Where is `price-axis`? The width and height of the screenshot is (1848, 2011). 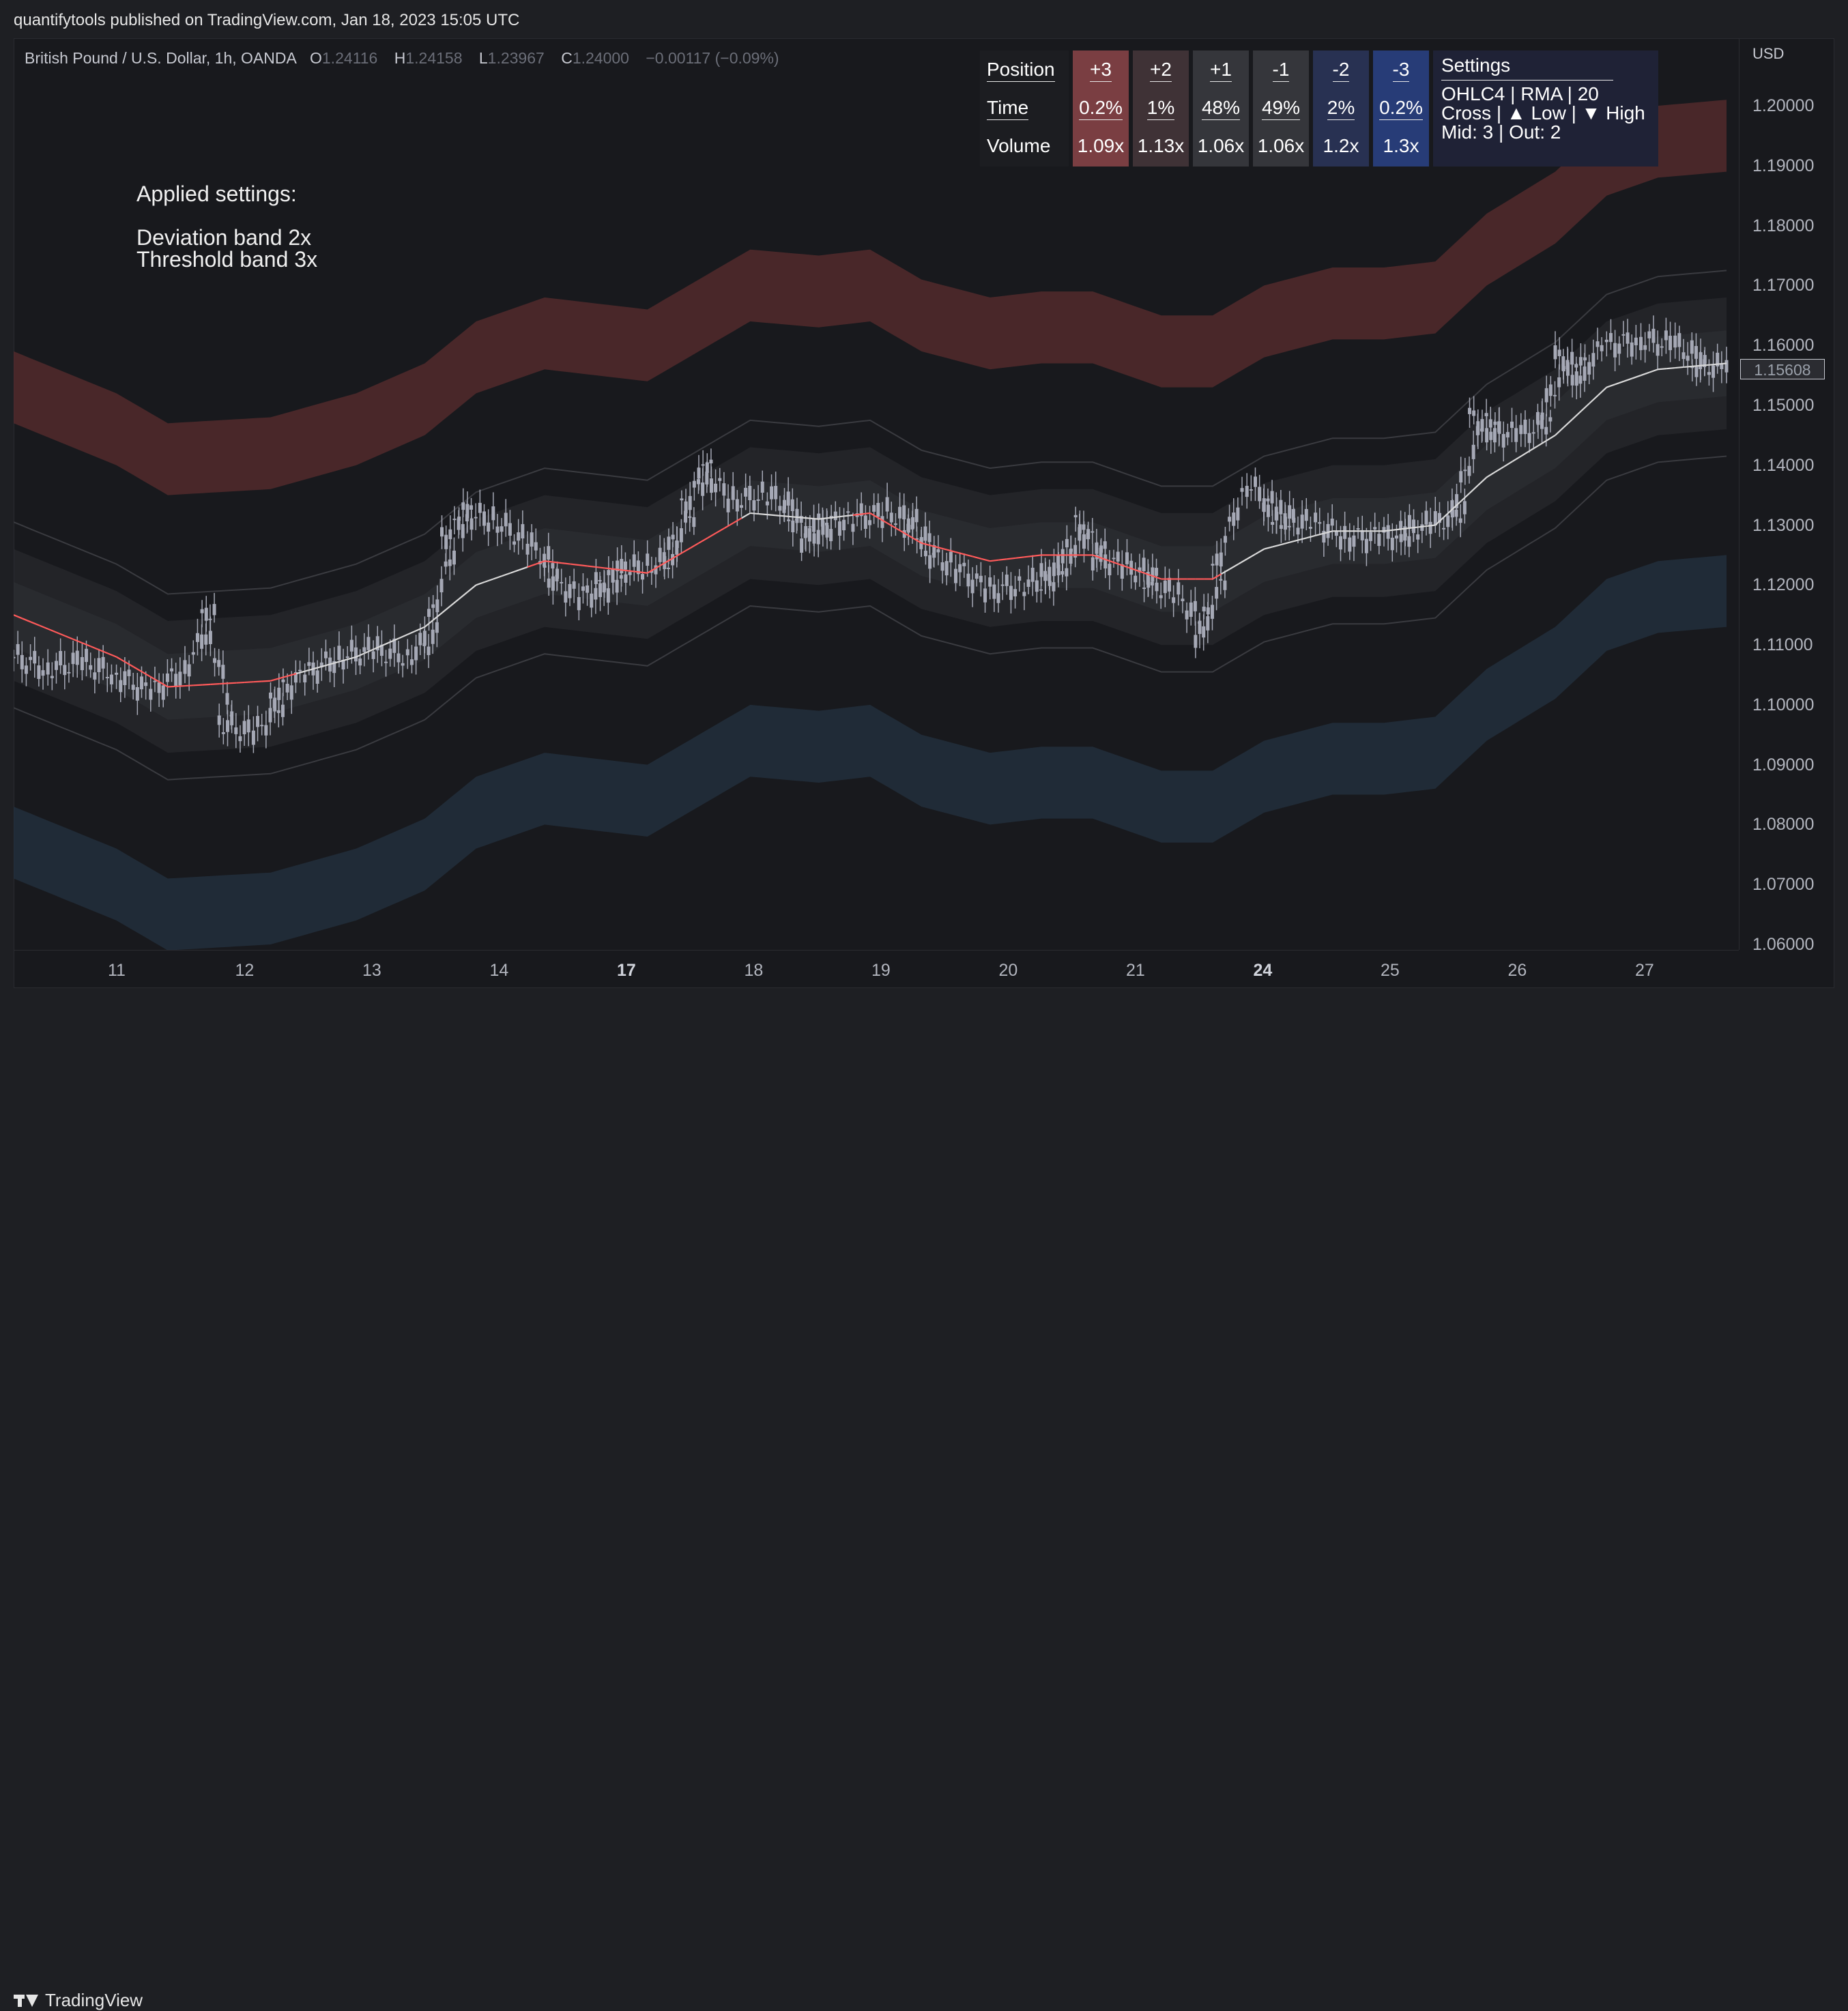
price-axis is located at coordinates (1786, 494).